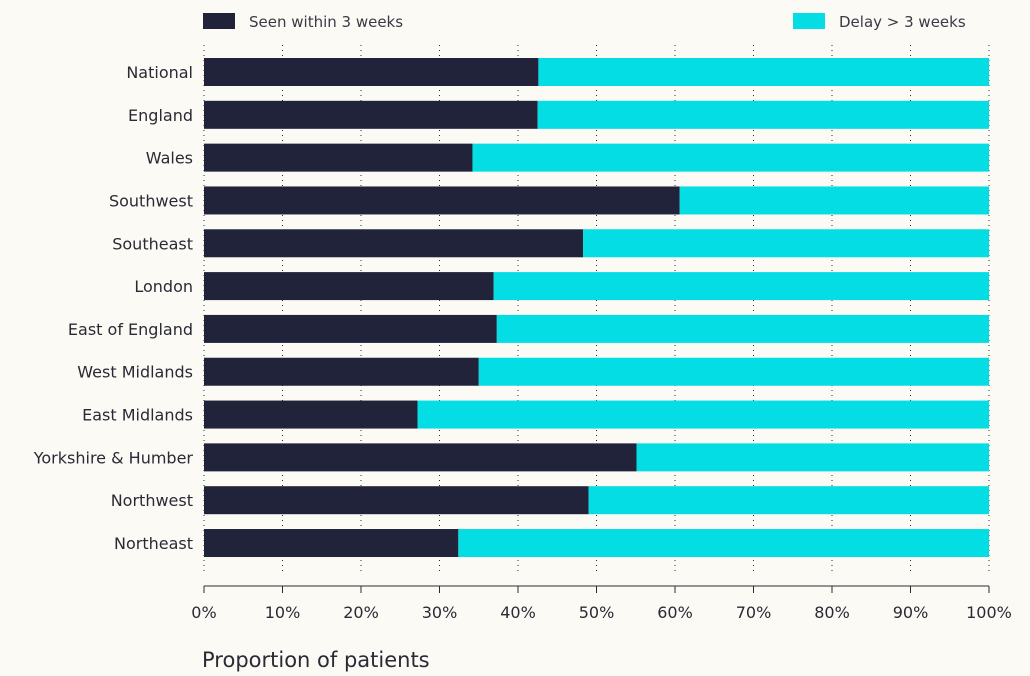 The width and height of the screenshot is (1030, 676). Describe the element at coordinates (130, 329) in the screenshot. I see `category-label: East of England` at that location.